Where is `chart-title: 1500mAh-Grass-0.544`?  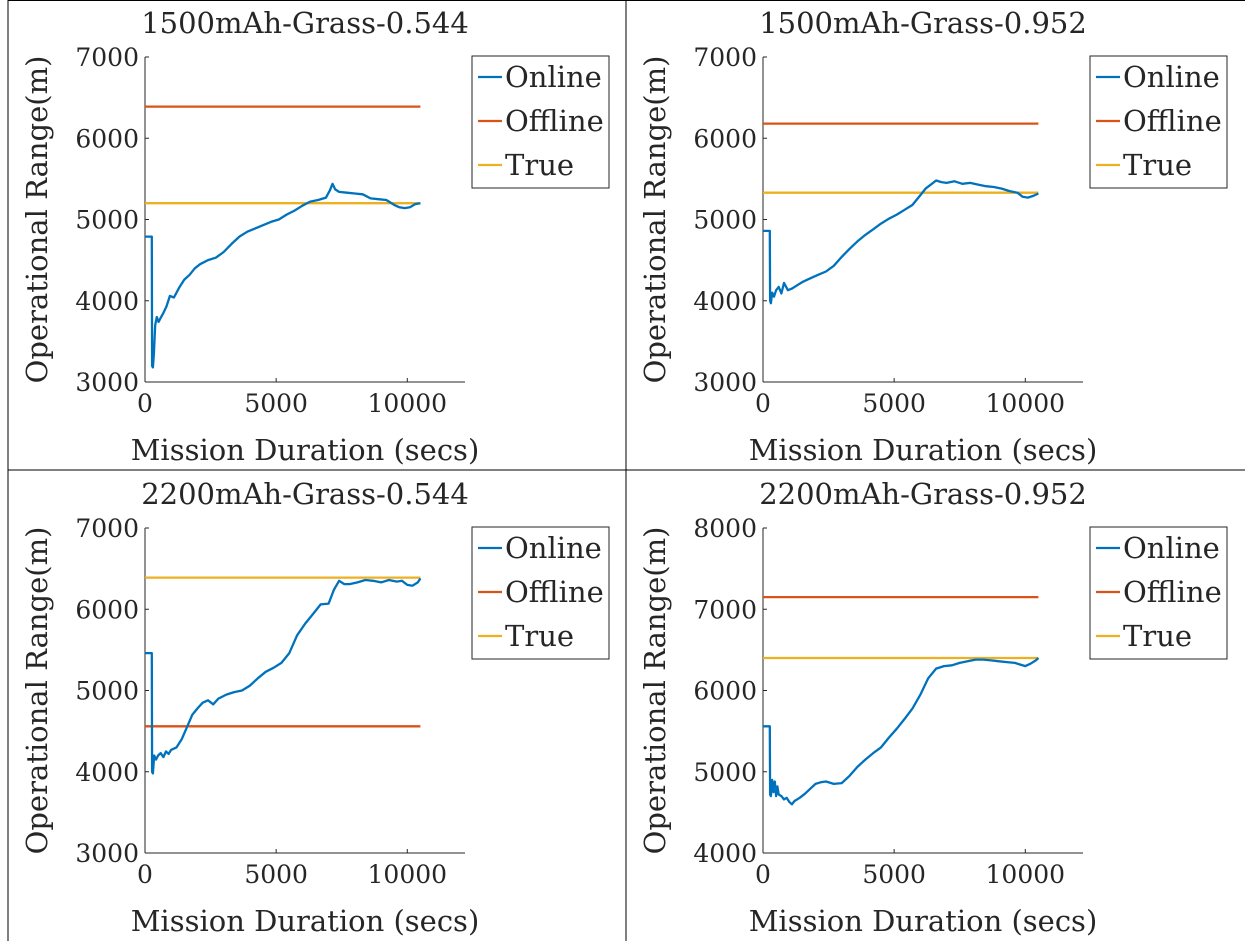
chart-title: 1500mAh-Grass-0.544 is located at coordinates (305, 23).